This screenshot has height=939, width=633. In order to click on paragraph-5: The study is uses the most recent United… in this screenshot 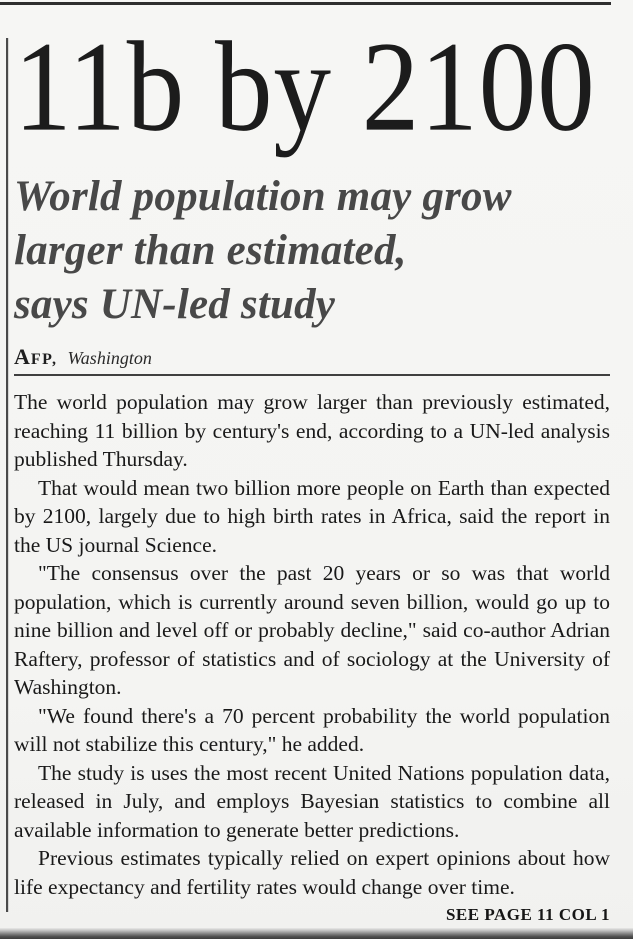, I will do `click(312, 801)`.